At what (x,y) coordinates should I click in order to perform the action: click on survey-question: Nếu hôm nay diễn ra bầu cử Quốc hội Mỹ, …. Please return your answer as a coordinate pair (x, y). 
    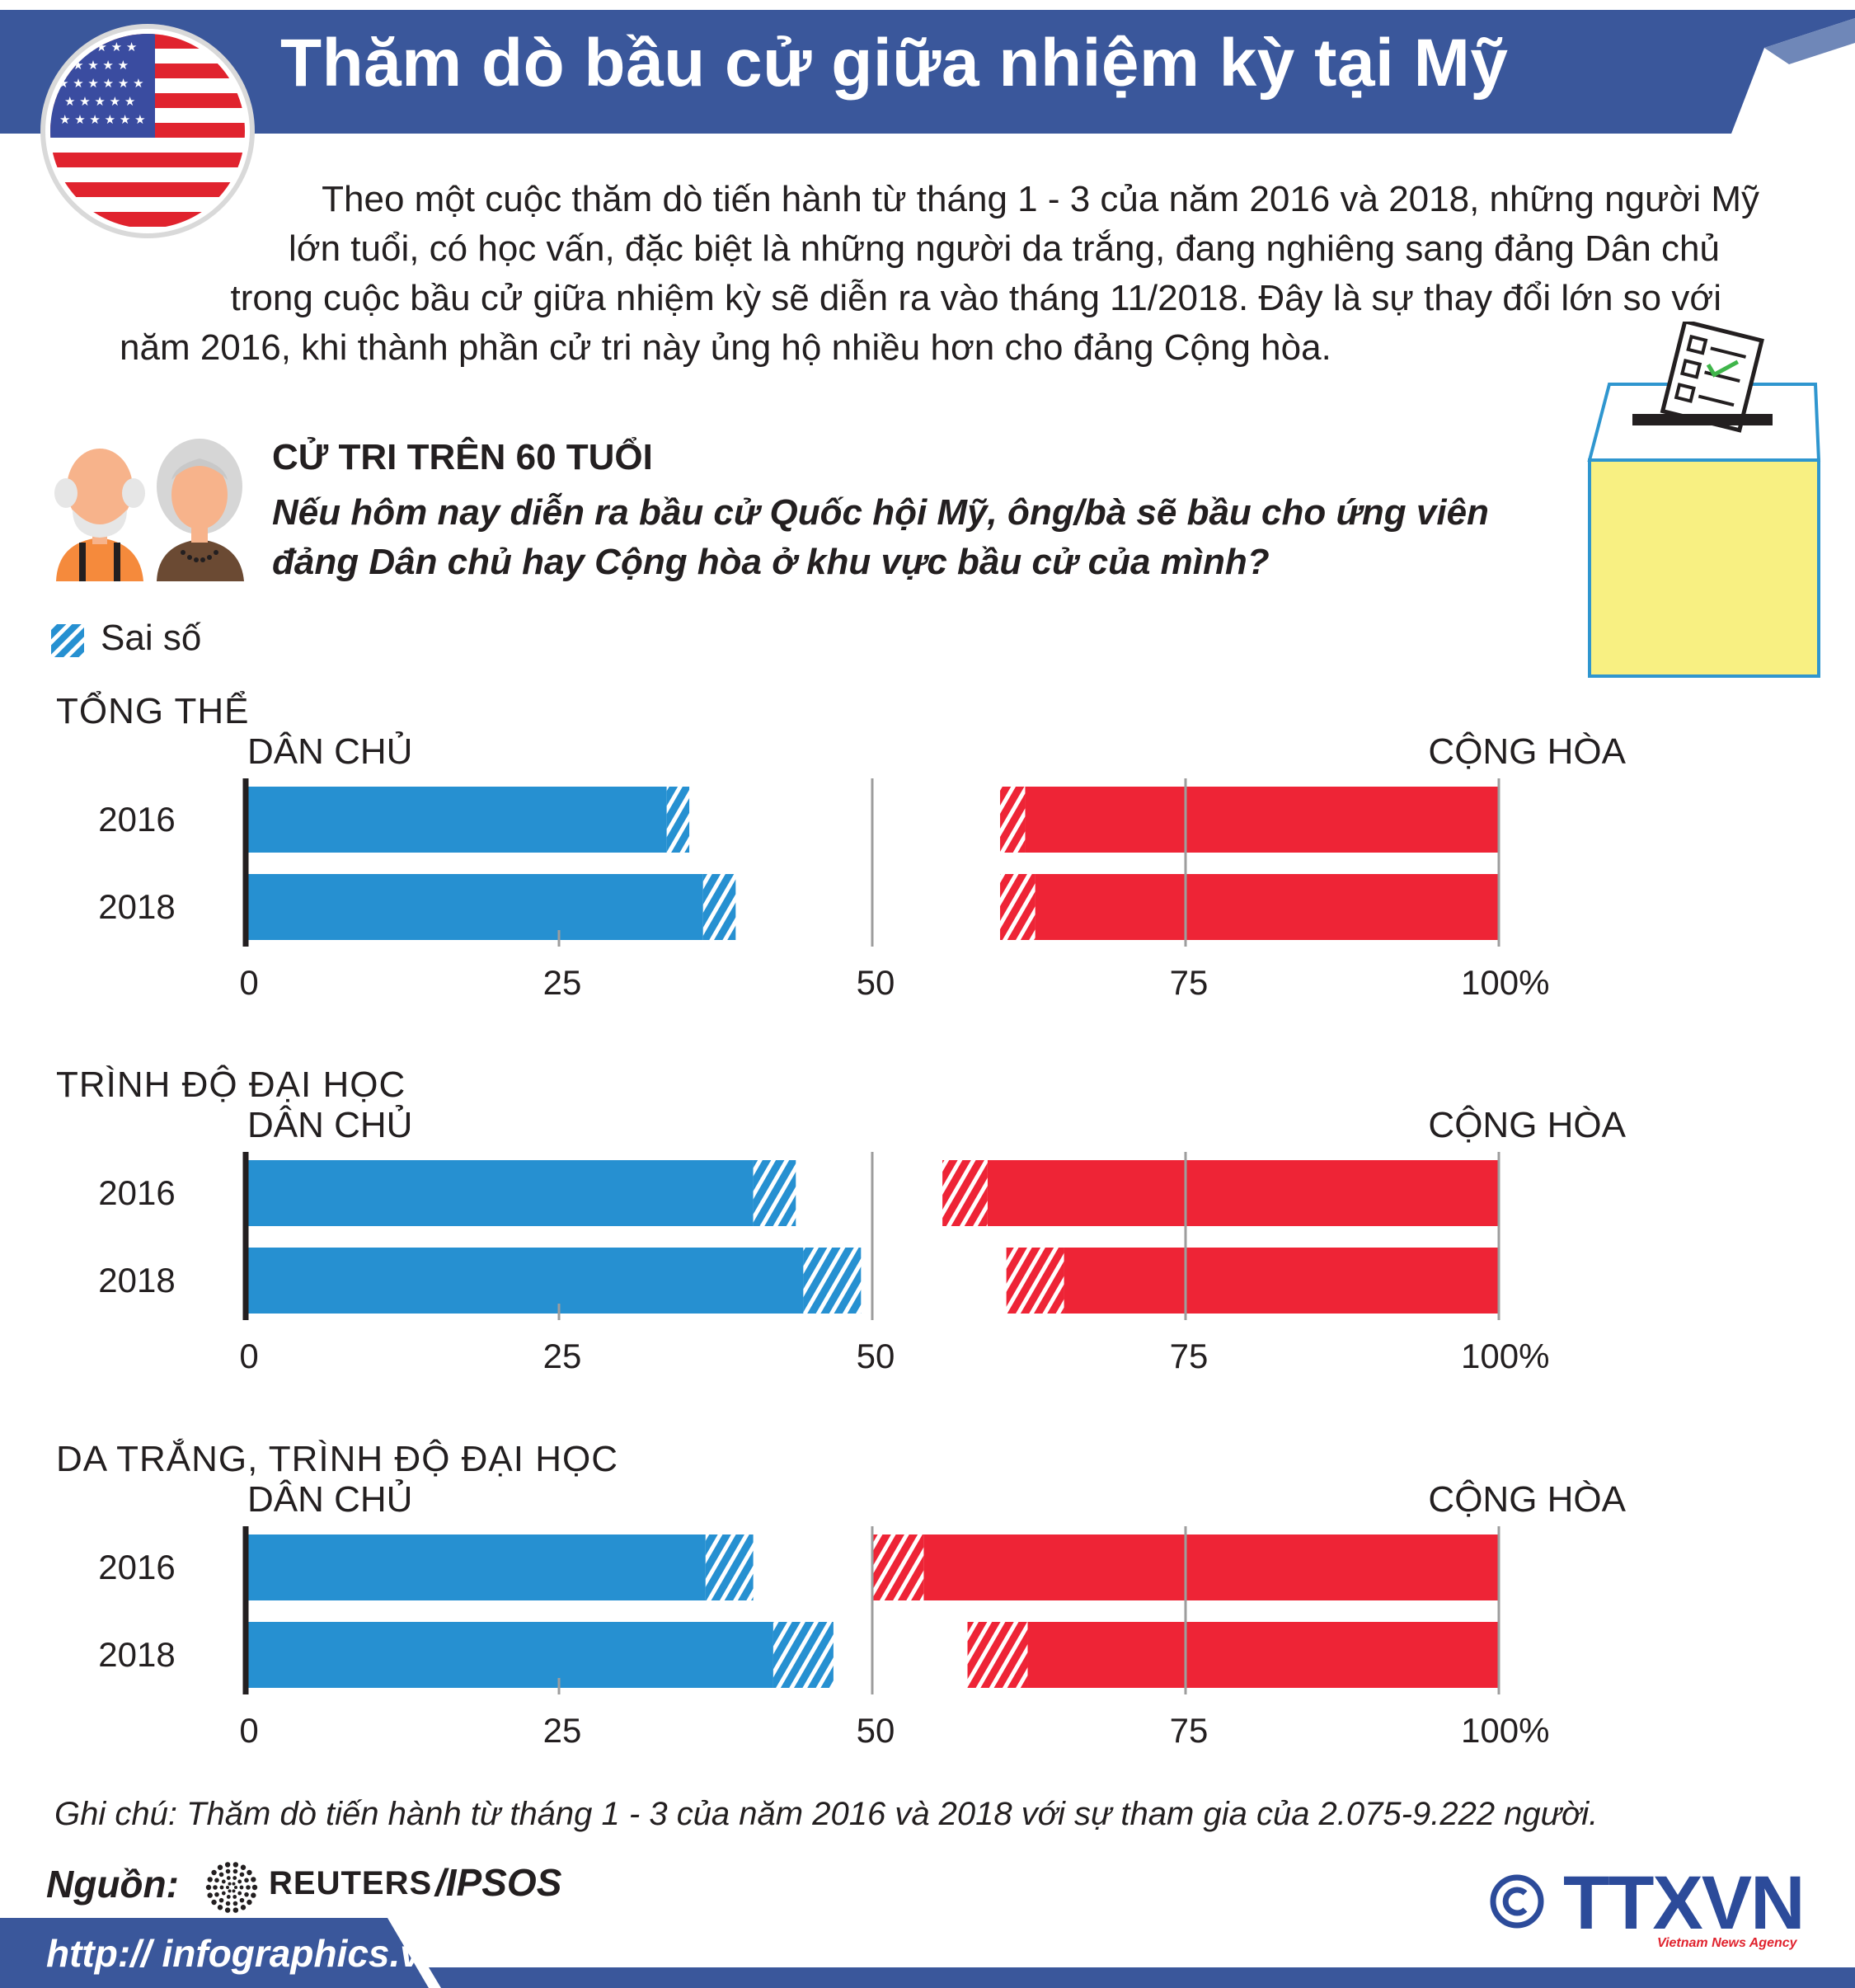
    Looking at the image, I should click on (891, 537).